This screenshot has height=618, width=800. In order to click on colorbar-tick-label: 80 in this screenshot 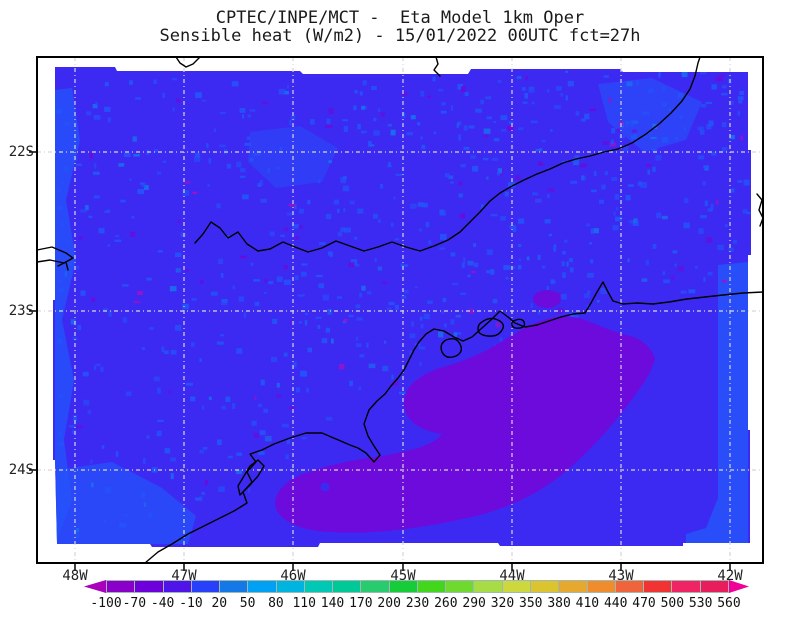, I will do `click(276, 603)`.